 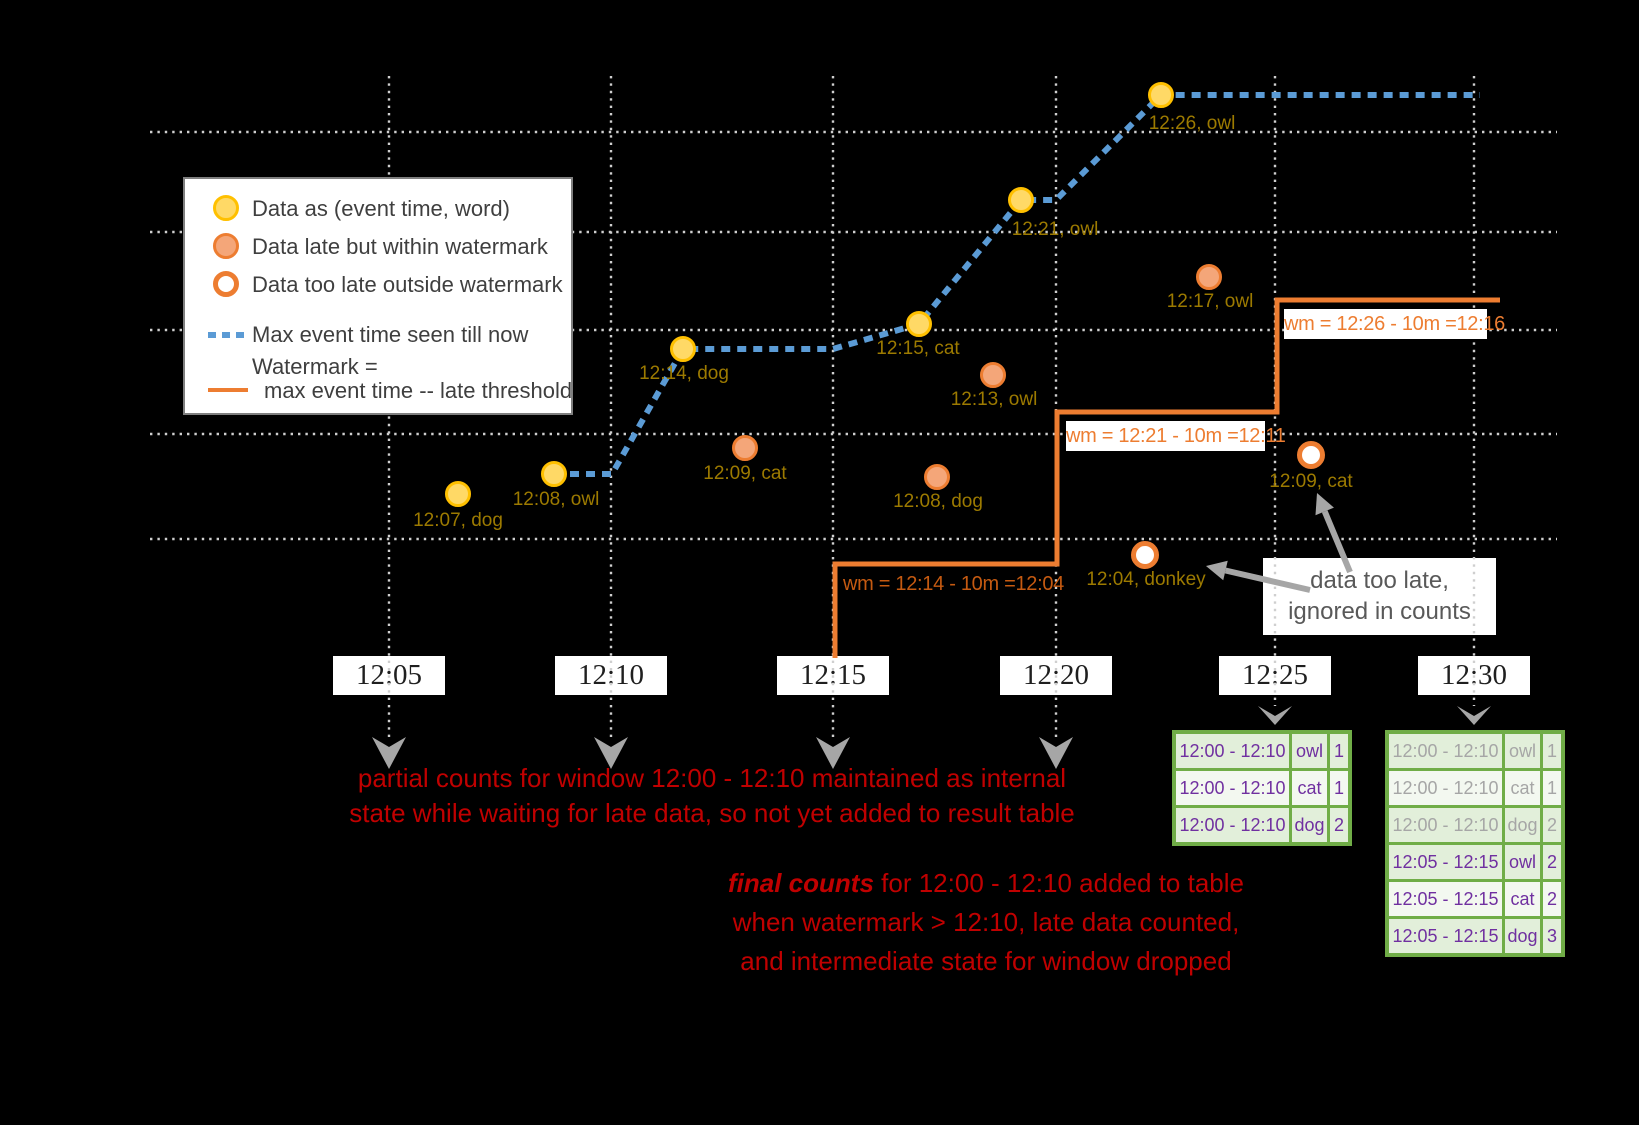 What do you see at coordinates (801, 883) in the screenshot?
I see `final-counts-emphasis: final counts` at bounding box center [801, 883].